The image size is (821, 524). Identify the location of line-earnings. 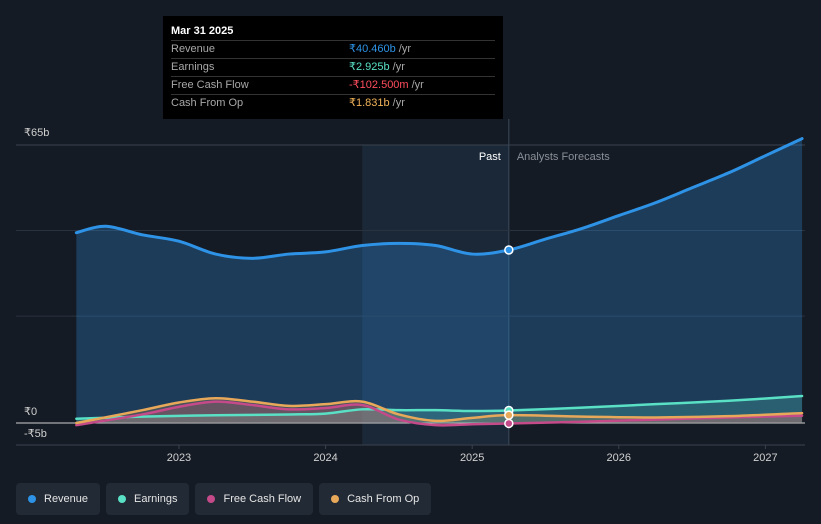
(439, 407).